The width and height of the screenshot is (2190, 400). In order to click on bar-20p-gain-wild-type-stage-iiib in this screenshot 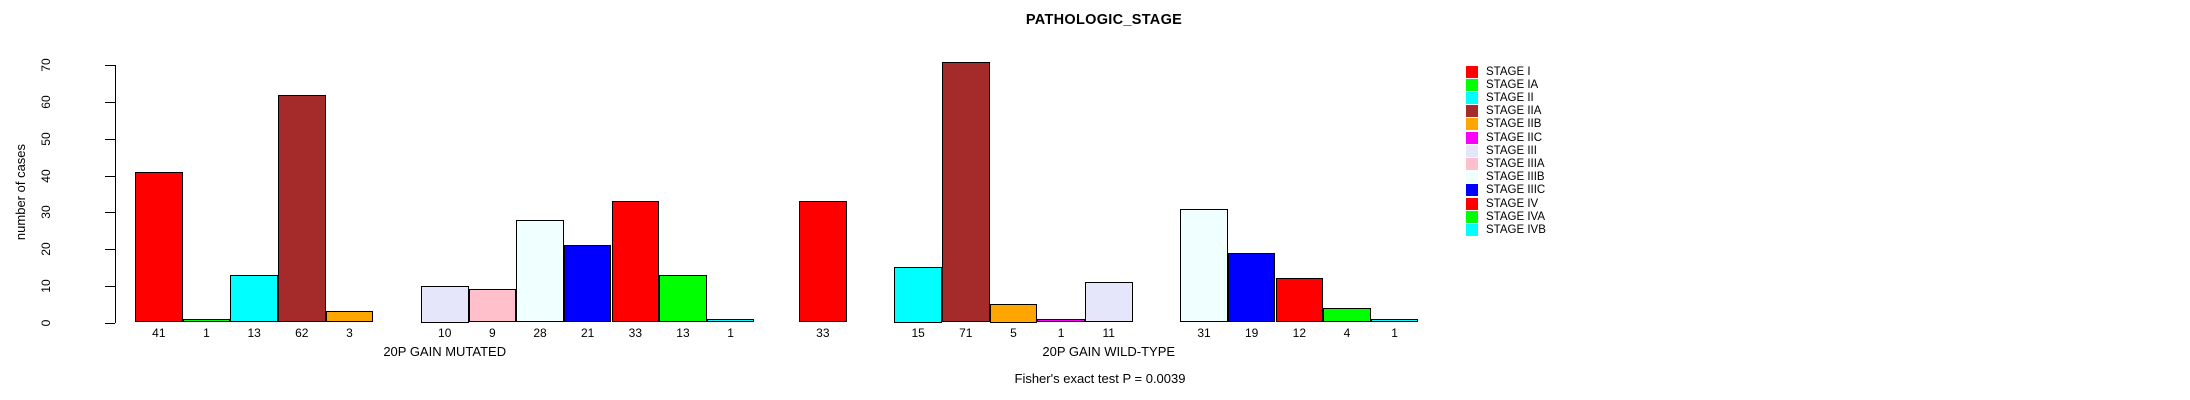, I will do `click(1204, 265)`.